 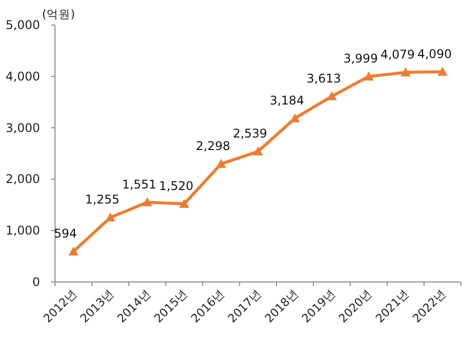 I want to click on data-label: 594, so click(x=65, y=233).